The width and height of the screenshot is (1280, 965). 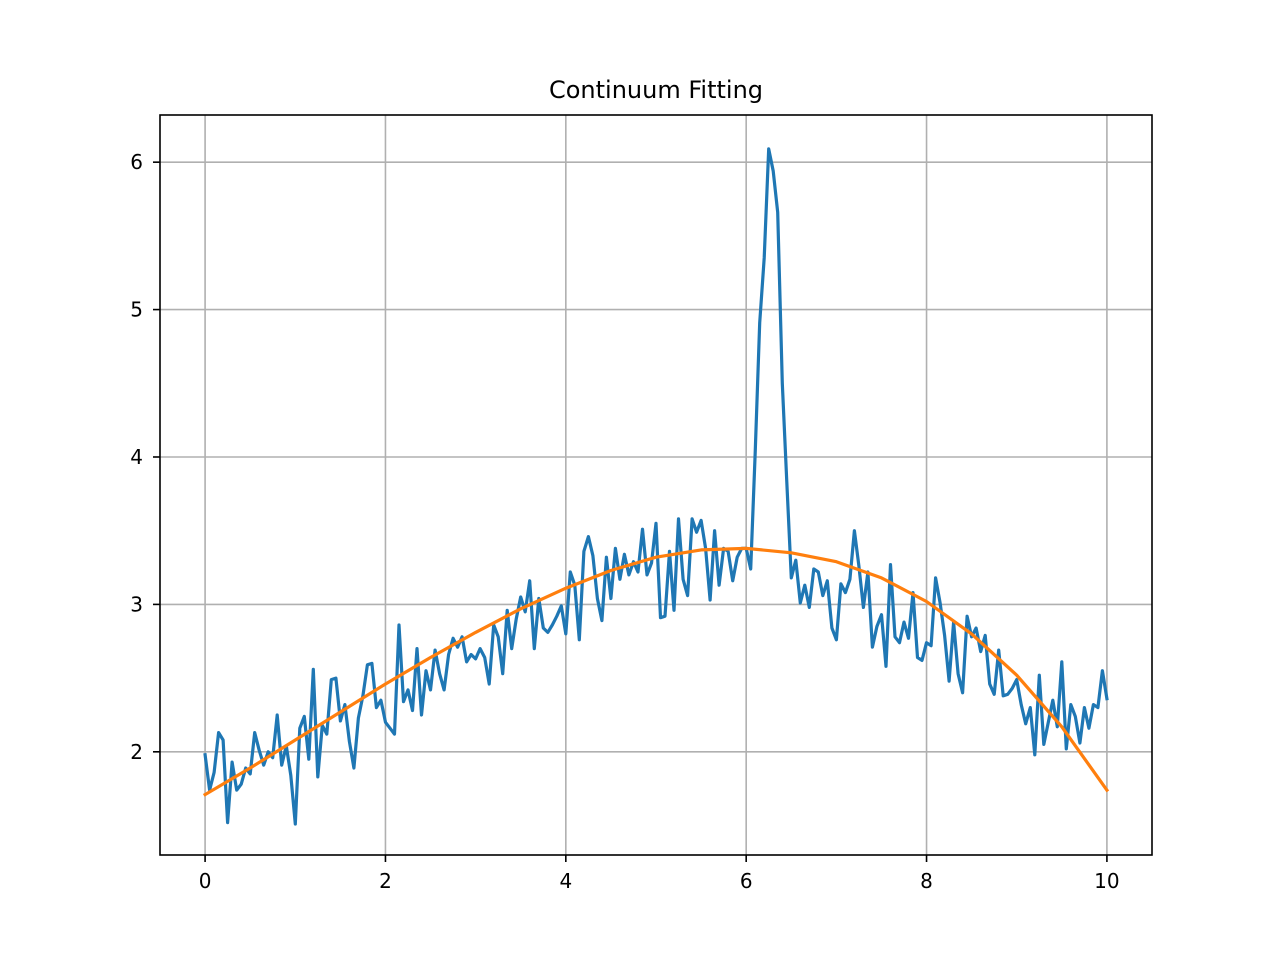 What do you see at coordinates (385, 881) in the screenshot?
I see `x-tick-label: 2` at bounding box center [385, 881].